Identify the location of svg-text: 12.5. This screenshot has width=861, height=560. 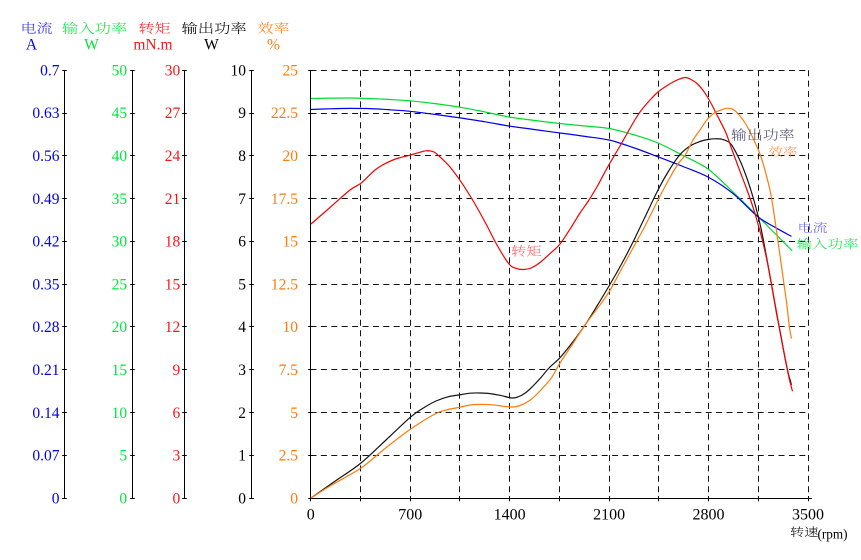
(284, 284).